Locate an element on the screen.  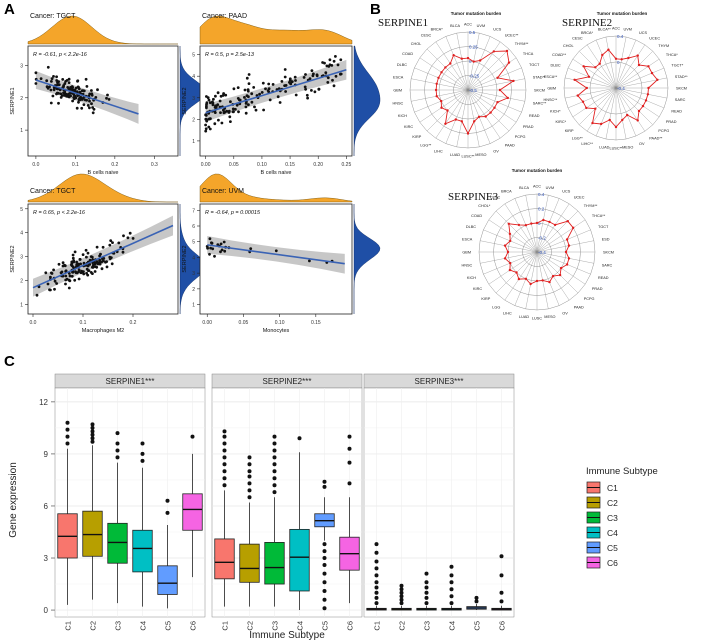
x-tick-label: 0.2 is located at coordinates (133, 323).